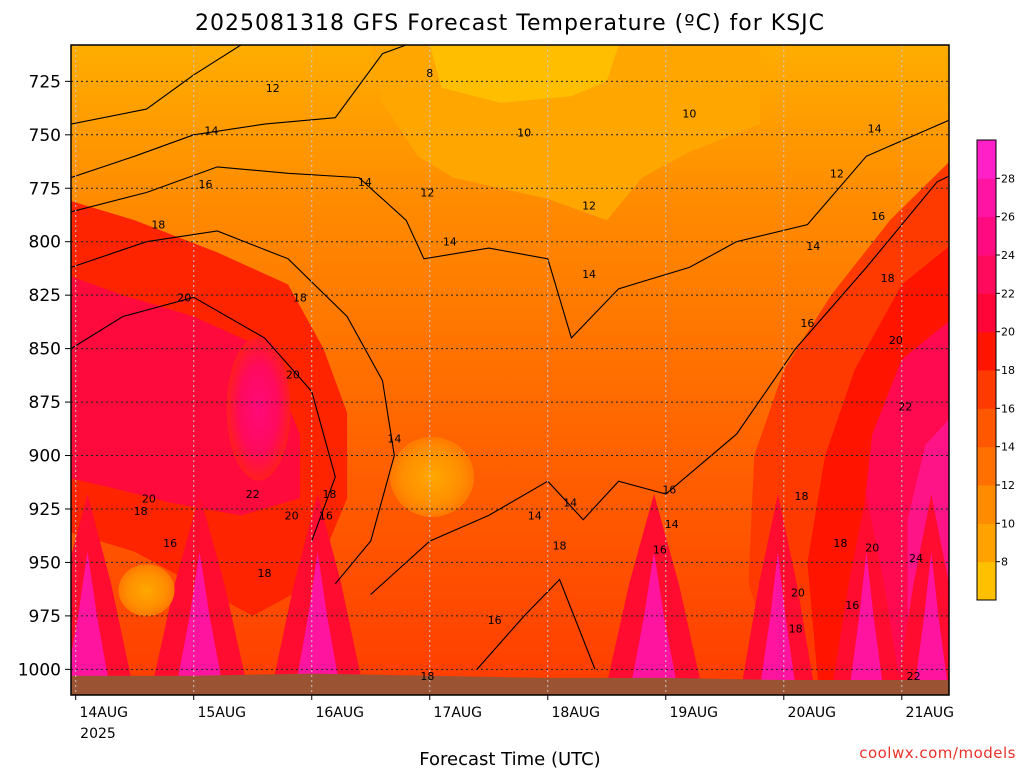  I want to click on y-tick-label: 750, so click(45, 136).